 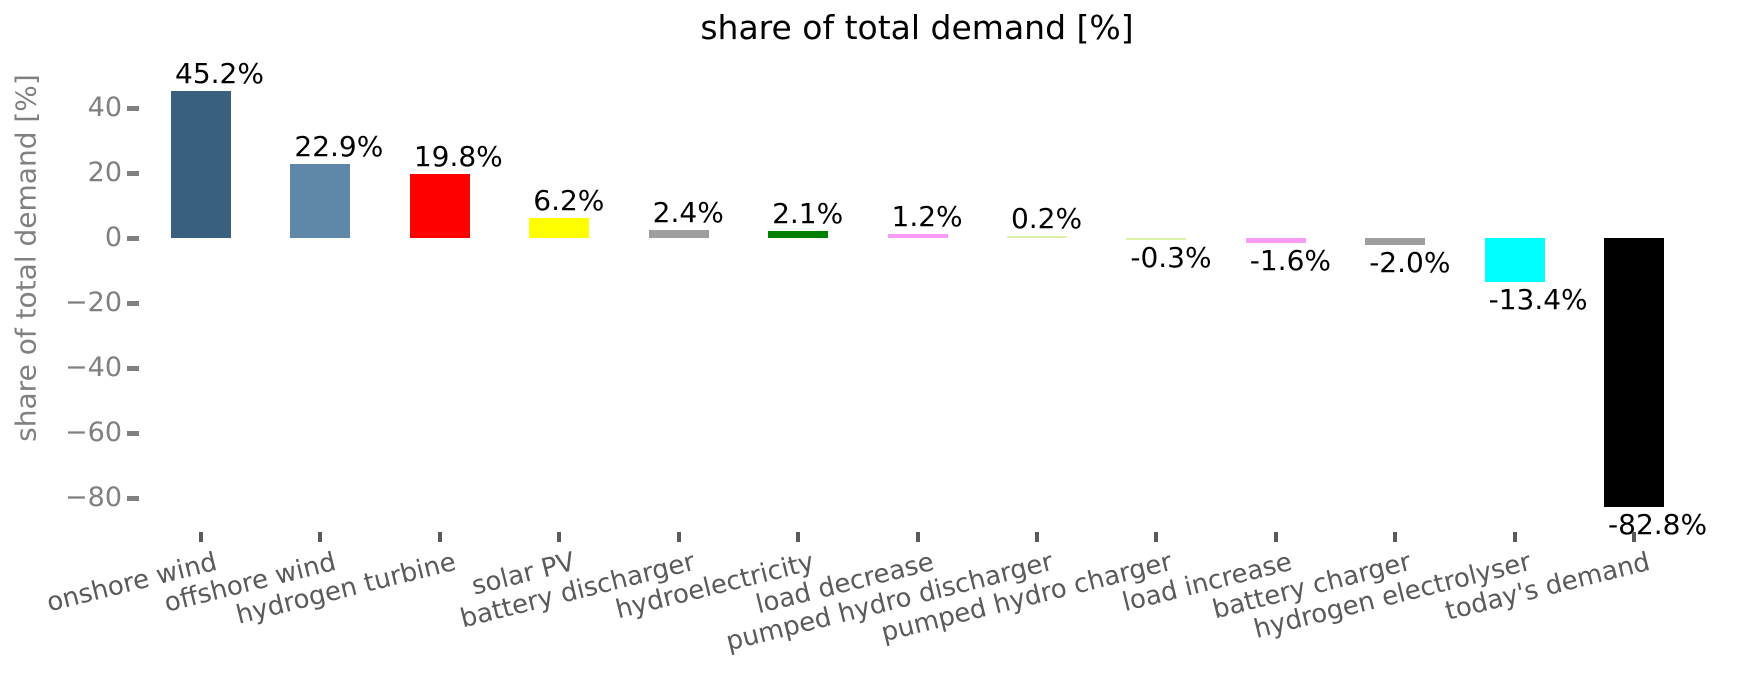 I want to click on y-tick-label: −40, so click(x=93, y=367).